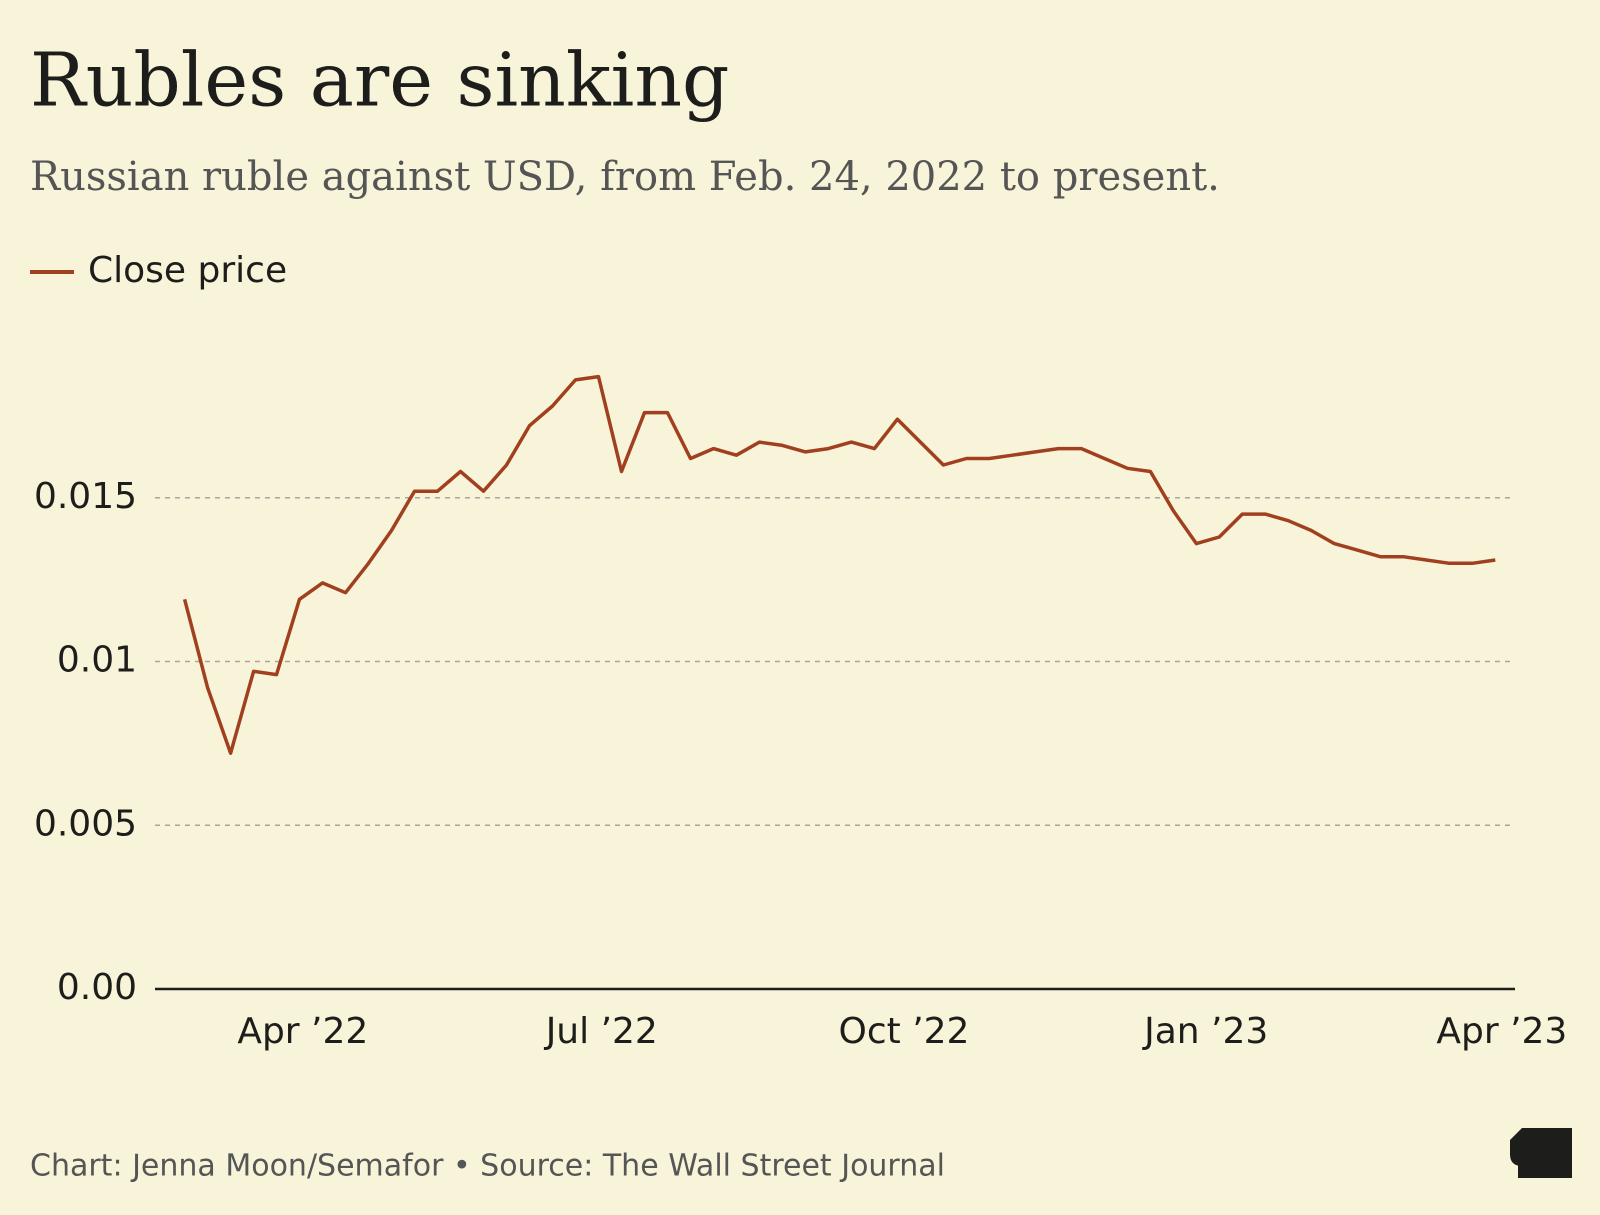 This screenshot has width=1600, height=1215. What do you see at coordinates (97, 987) in the screenshot?
I see `y-tick-label: 0.00` at bounding box center [97, 987].